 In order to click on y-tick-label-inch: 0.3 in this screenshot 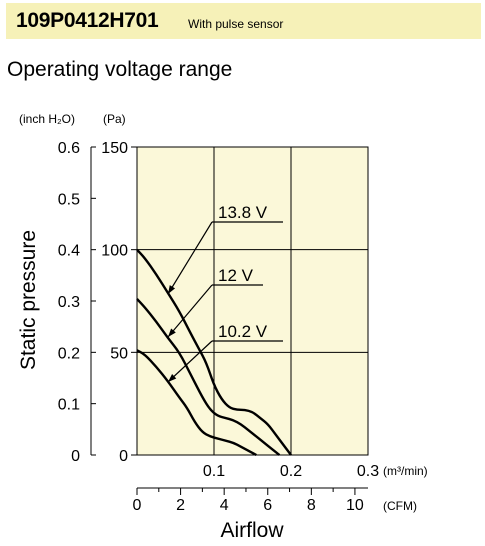, I will do `click(69, 302)`.